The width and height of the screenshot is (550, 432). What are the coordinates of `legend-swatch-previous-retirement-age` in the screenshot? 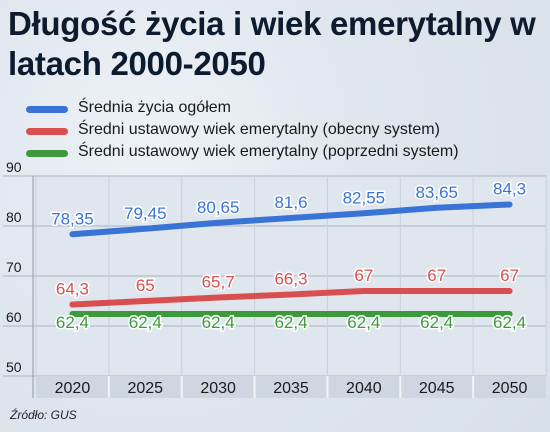 It's located at (47, 153).